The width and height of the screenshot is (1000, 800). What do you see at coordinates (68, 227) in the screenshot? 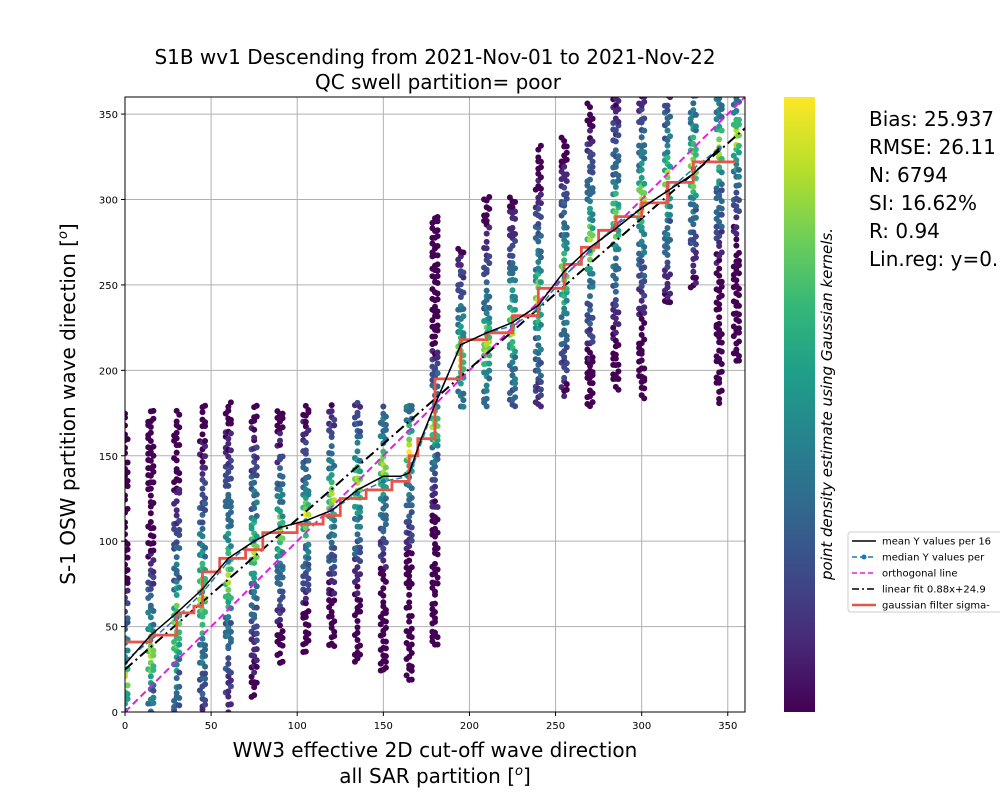
I see `y-axis-close: ]` at bounding box center [68, 227].